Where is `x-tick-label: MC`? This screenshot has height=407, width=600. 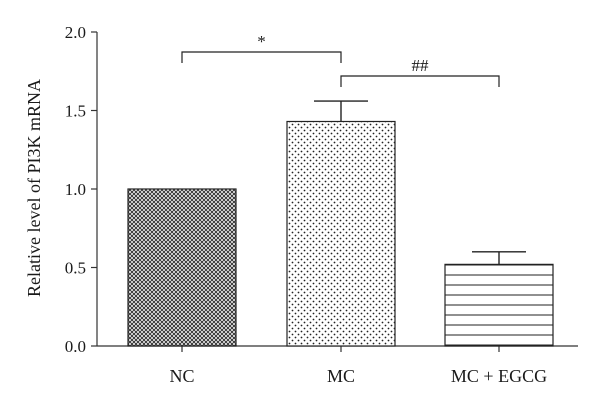
x-tick-label: MC is located at coordinates (341, 376).